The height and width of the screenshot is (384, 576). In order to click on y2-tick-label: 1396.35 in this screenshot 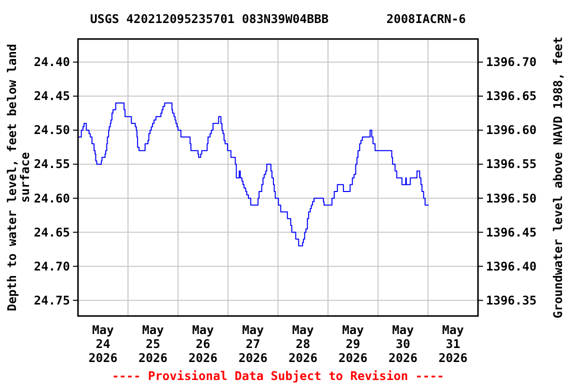, I will do `click(511, 300)`.